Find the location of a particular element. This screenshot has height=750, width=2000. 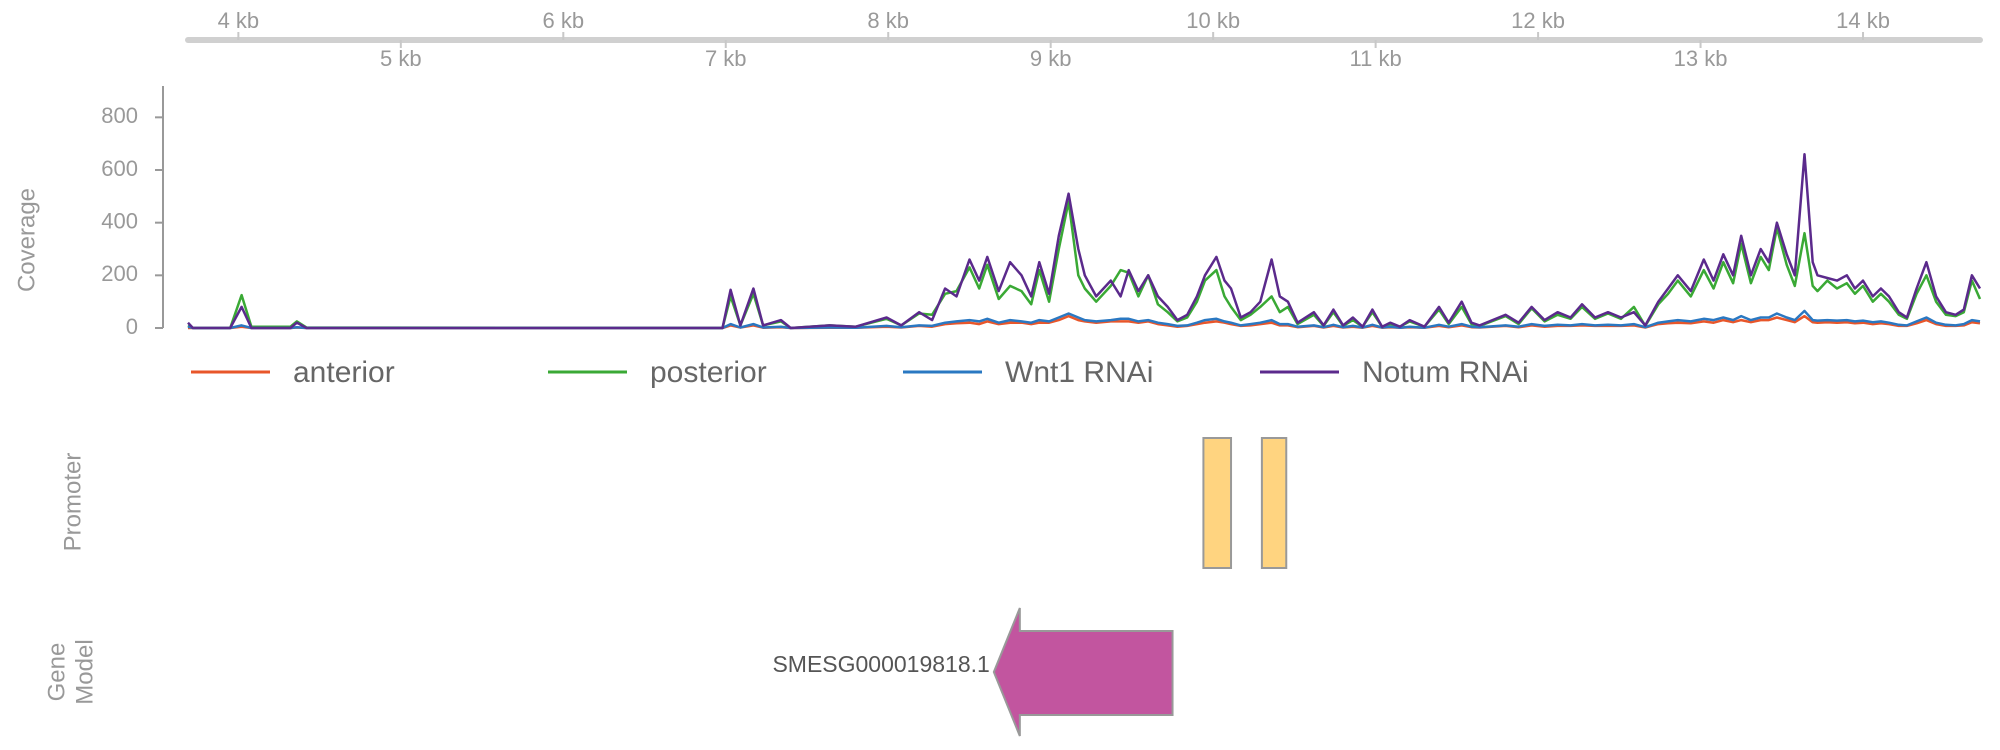

legend-label: Notum RNAi is located at coordinates (1445, 372).